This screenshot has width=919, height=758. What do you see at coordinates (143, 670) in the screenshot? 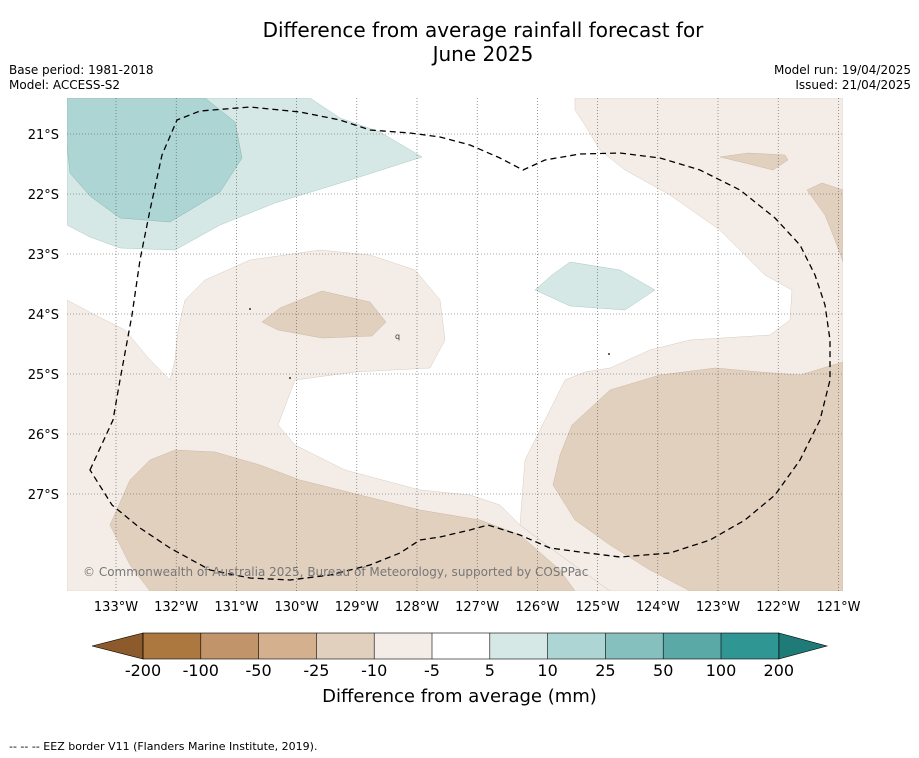
I see `colorbar-tick-label: -200` at bounding box center [143, 670].